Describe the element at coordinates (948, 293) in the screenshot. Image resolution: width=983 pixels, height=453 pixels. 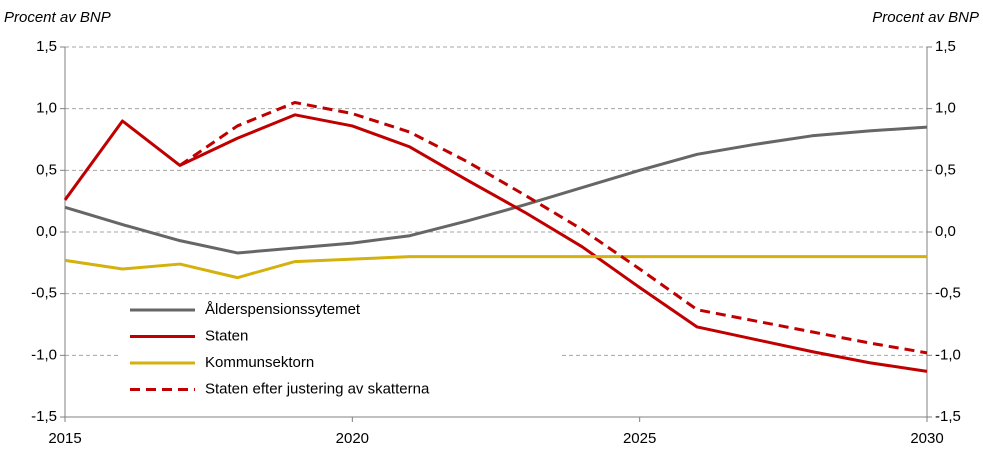
I see `y2-tick-label: -0,5` at that location.